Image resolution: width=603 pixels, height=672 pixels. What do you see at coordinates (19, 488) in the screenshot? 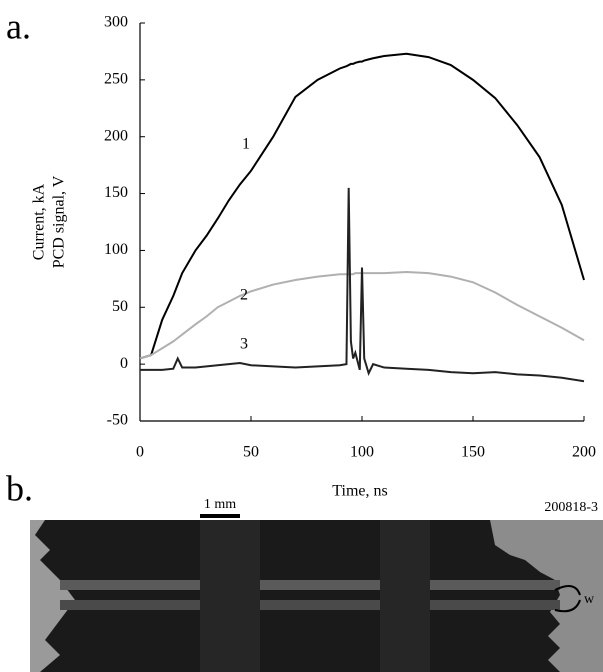
I see `panel-label: b.` at bounding box center [19, 488].